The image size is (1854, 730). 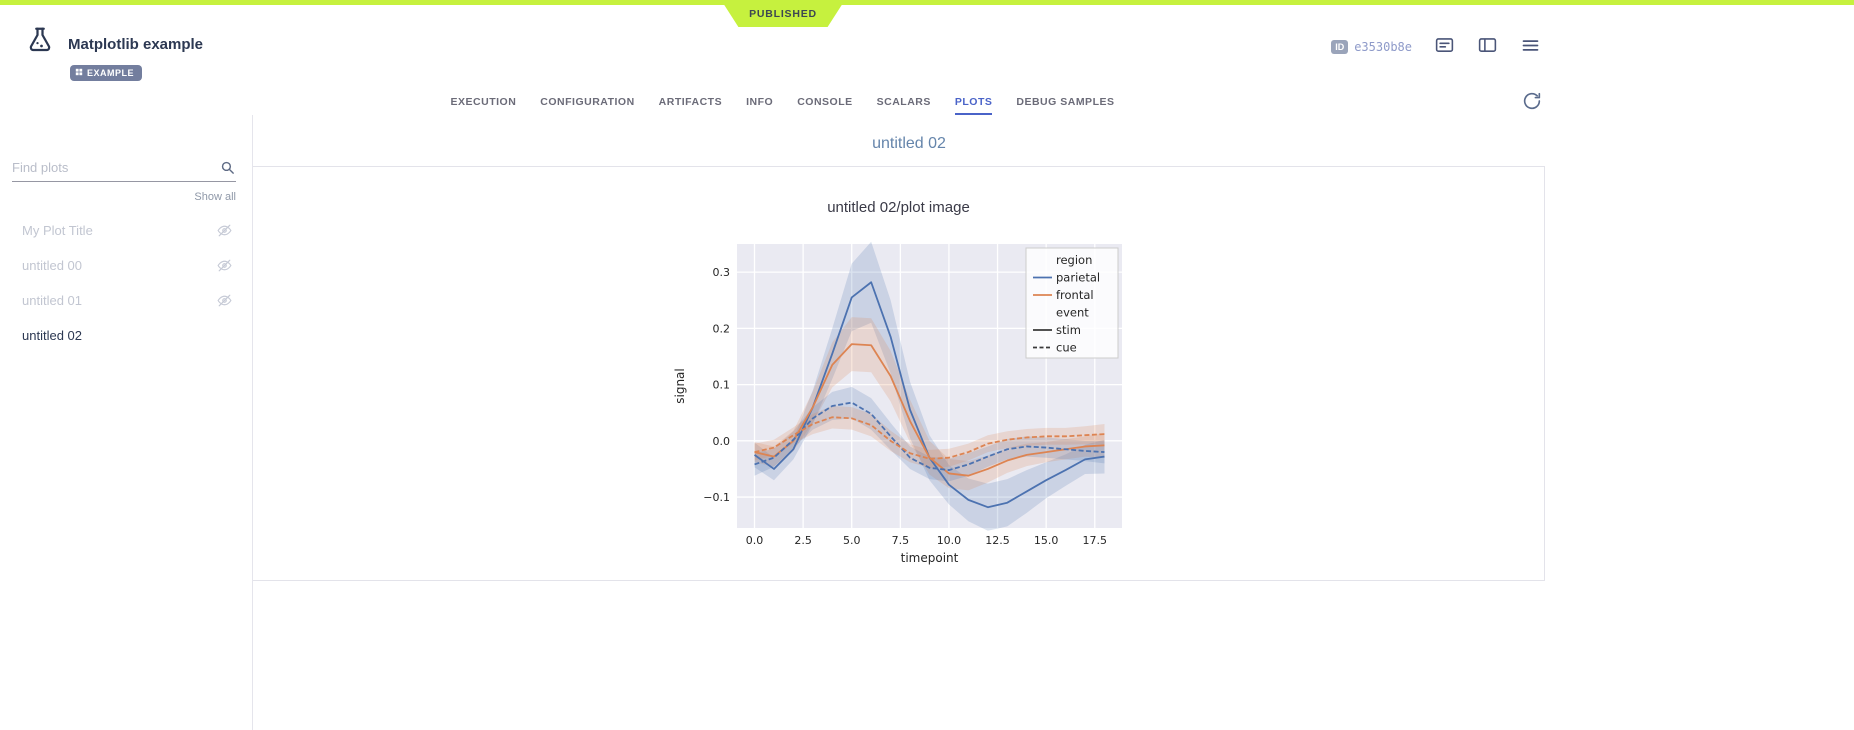 I want to click on plot-group-title: untitled 02, so click(x=909, y=143).